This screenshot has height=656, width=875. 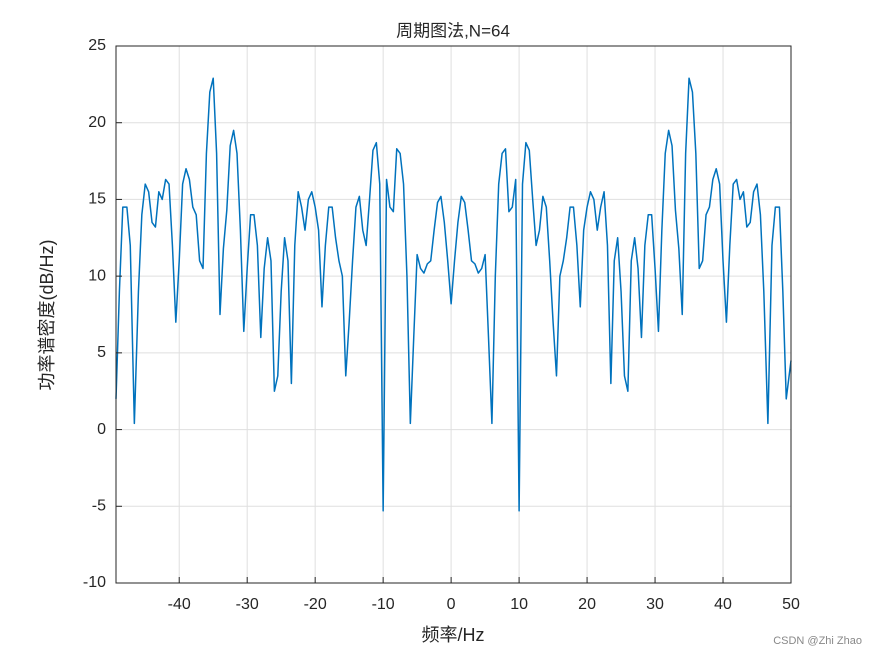 What do you see at coordinates (519, 604) in the screenshot?
I see `x-tick-label: 10` at bounding box center [519, 604].